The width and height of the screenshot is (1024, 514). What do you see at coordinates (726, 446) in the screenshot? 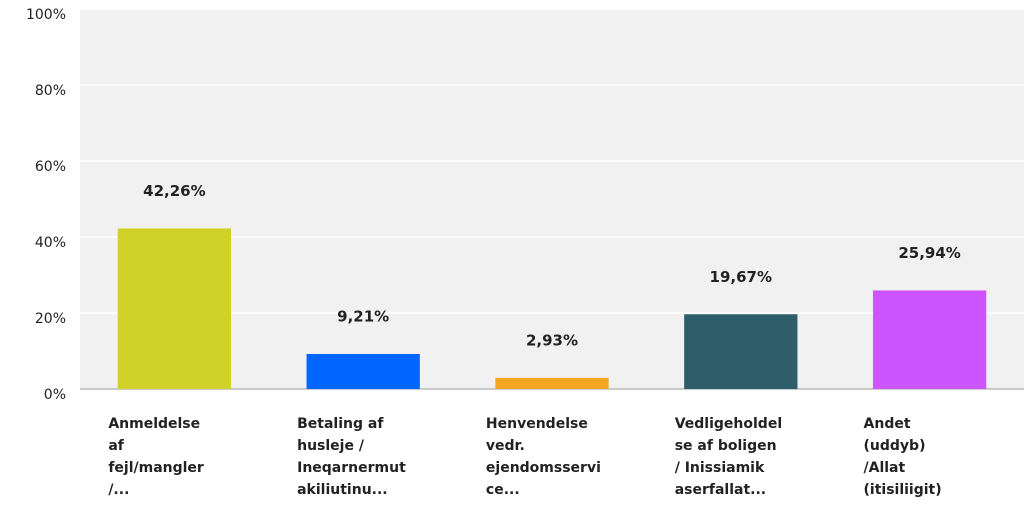
I see `x-tick-label: se af boligen` at bounding box center [726, 446].